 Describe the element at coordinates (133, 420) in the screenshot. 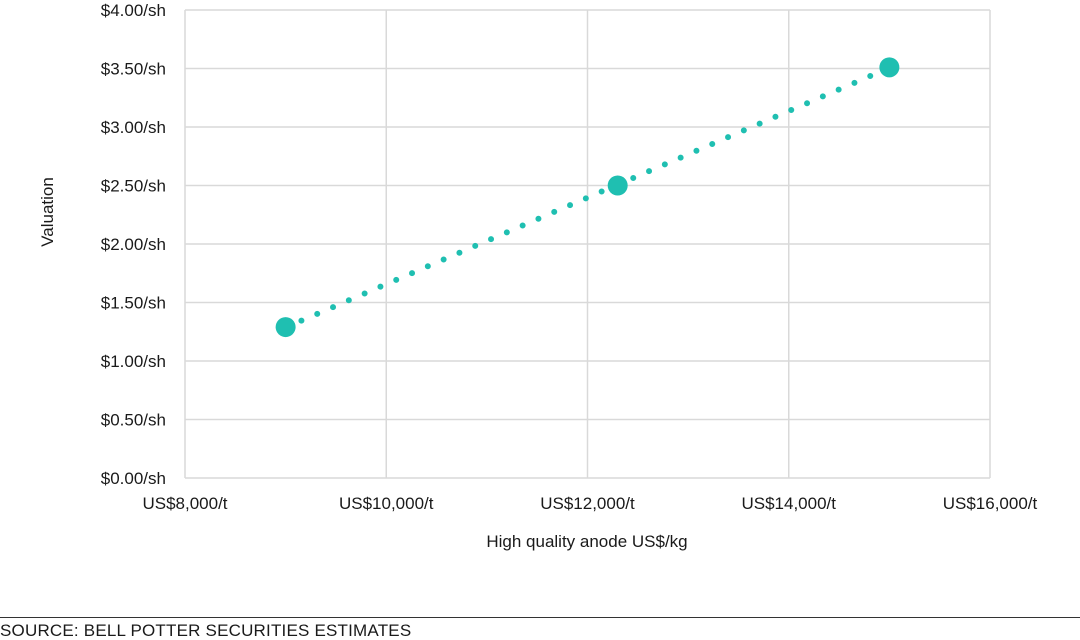

I see `y-tick-label: $0.50/sh` at that location.